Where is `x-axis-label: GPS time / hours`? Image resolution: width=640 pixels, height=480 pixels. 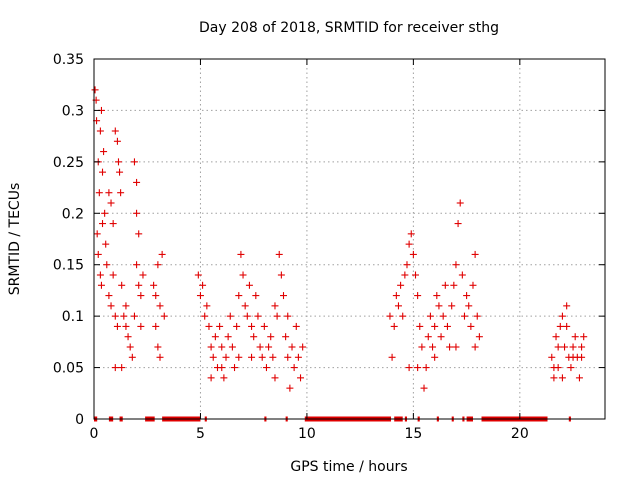
x-axis-label: GPS time / hours is located at coordinates (348, 467).